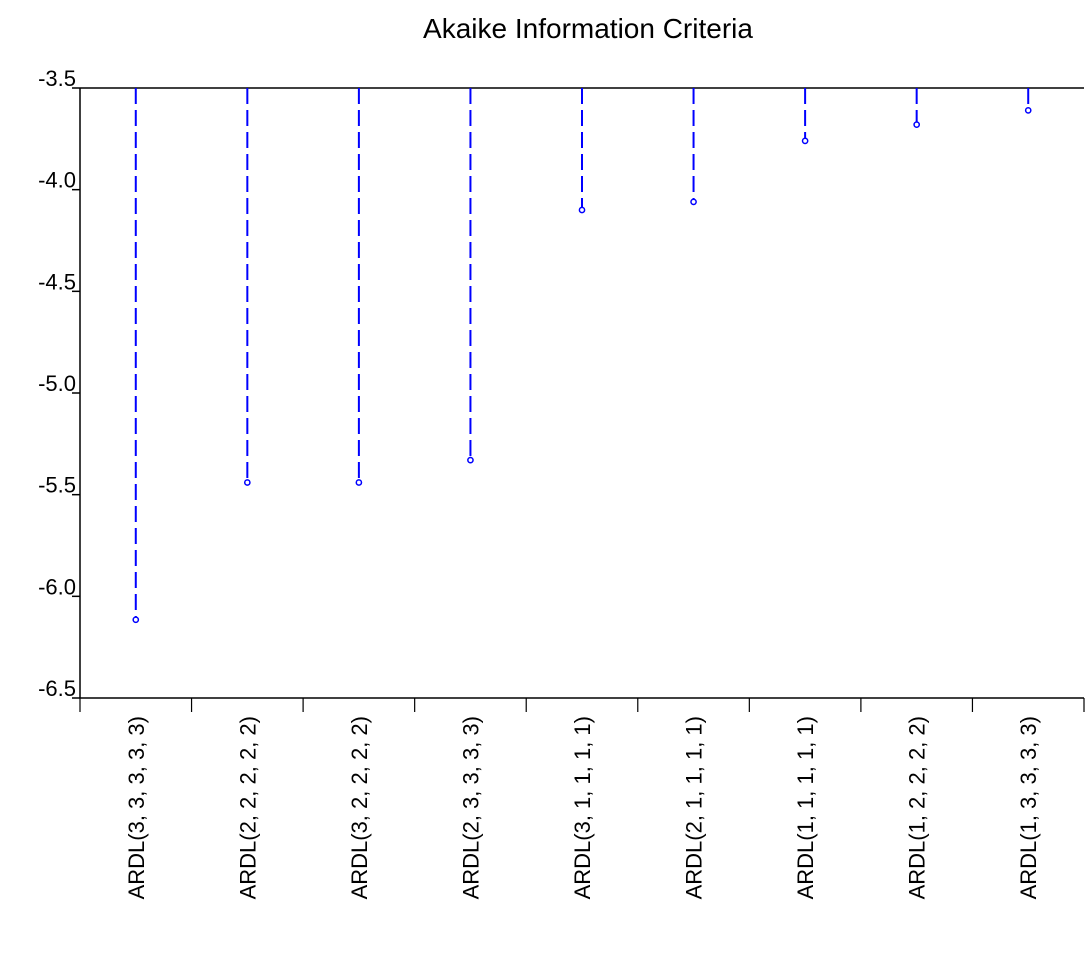  What do you see at coordinates (805, 807) in the screenshot?
I see `x-tick-label: ARDL(1, 1, 1, 1, 1)` at bounding box center [805, 807].